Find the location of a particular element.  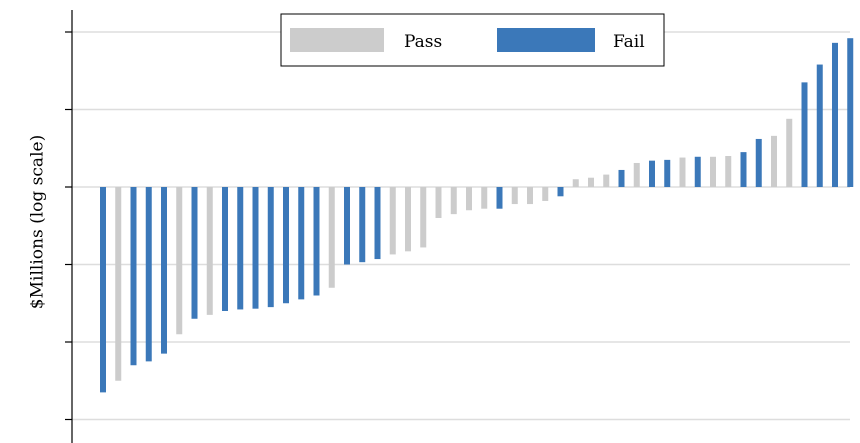

legend-label-fail: Fail is located at coordinates (629, 42).